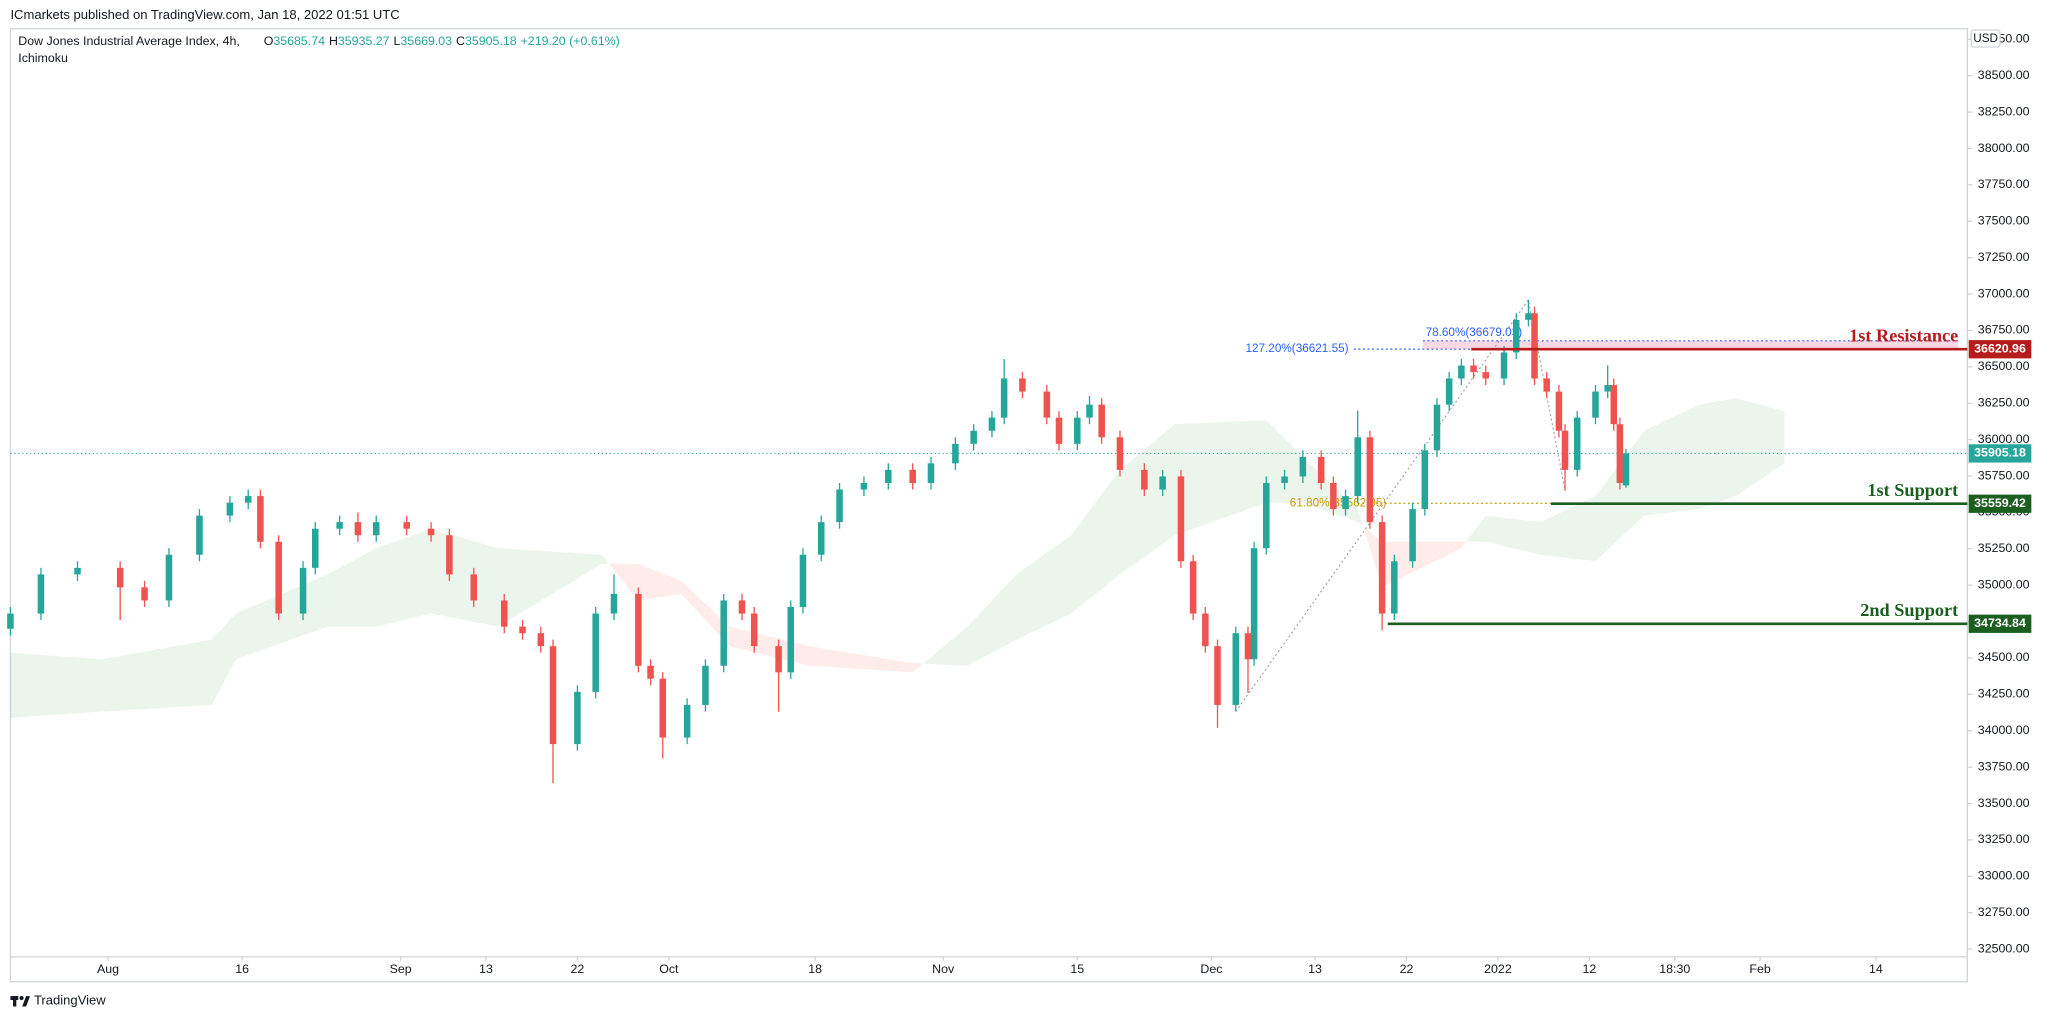 This screenshot has width=2047, height=1018. Describe the element at coordinates (1211, 969) in the screenshot. I see `x-tick-label: Dec` at that location.